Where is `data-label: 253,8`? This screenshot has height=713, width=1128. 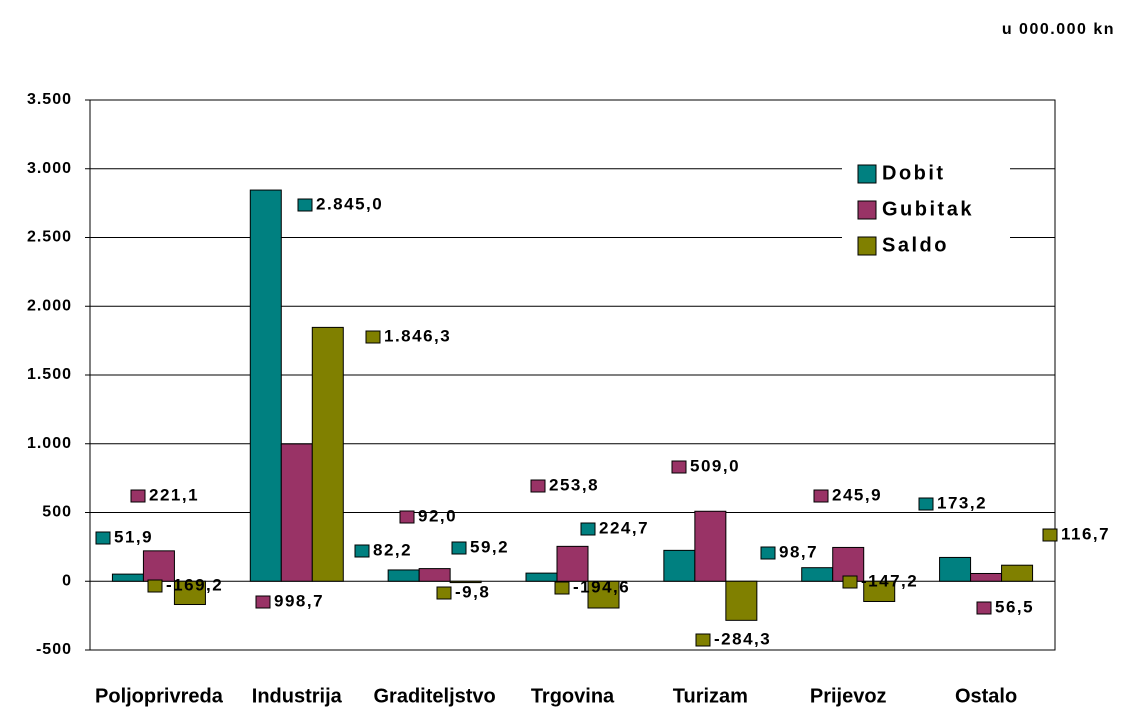
data-label: 253,8 is located at coordinates (574, 484).